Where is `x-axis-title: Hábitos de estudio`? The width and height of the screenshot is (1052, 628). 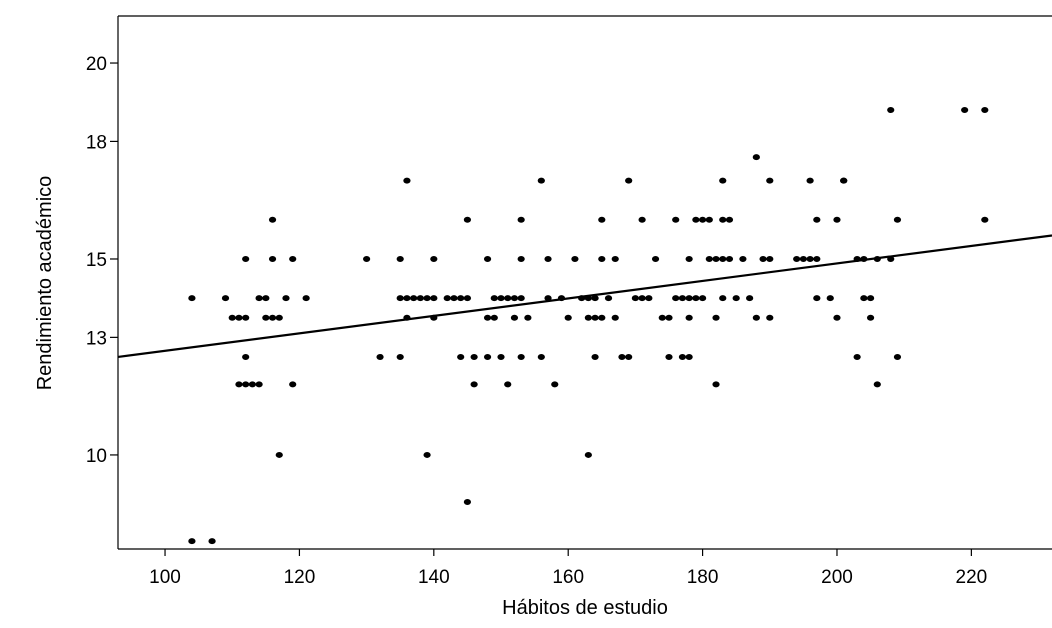 x-axis-title: Hábitos de estudio is located at coordinates (585, 608).